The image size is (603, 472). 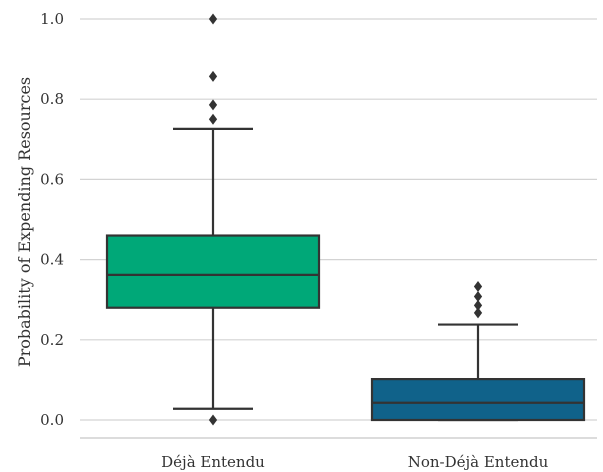 What do you see at coordinates (213, 462) in the screenshot?
I see `x-tick-label: Déjà Entendu` at bounding box center [213, 462].